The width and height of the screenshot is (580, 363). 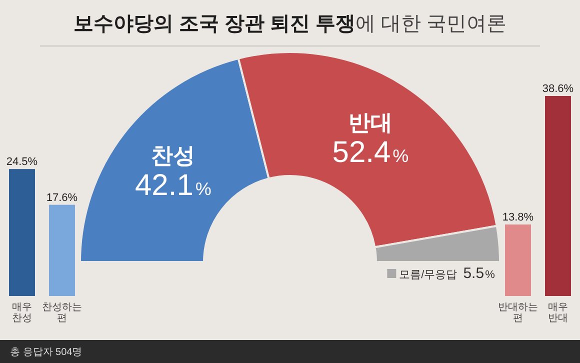 What do you see at coordinates (370, 122) in the screenshot?
I see `slice-label: 반대` at bounding box center [370, 122].